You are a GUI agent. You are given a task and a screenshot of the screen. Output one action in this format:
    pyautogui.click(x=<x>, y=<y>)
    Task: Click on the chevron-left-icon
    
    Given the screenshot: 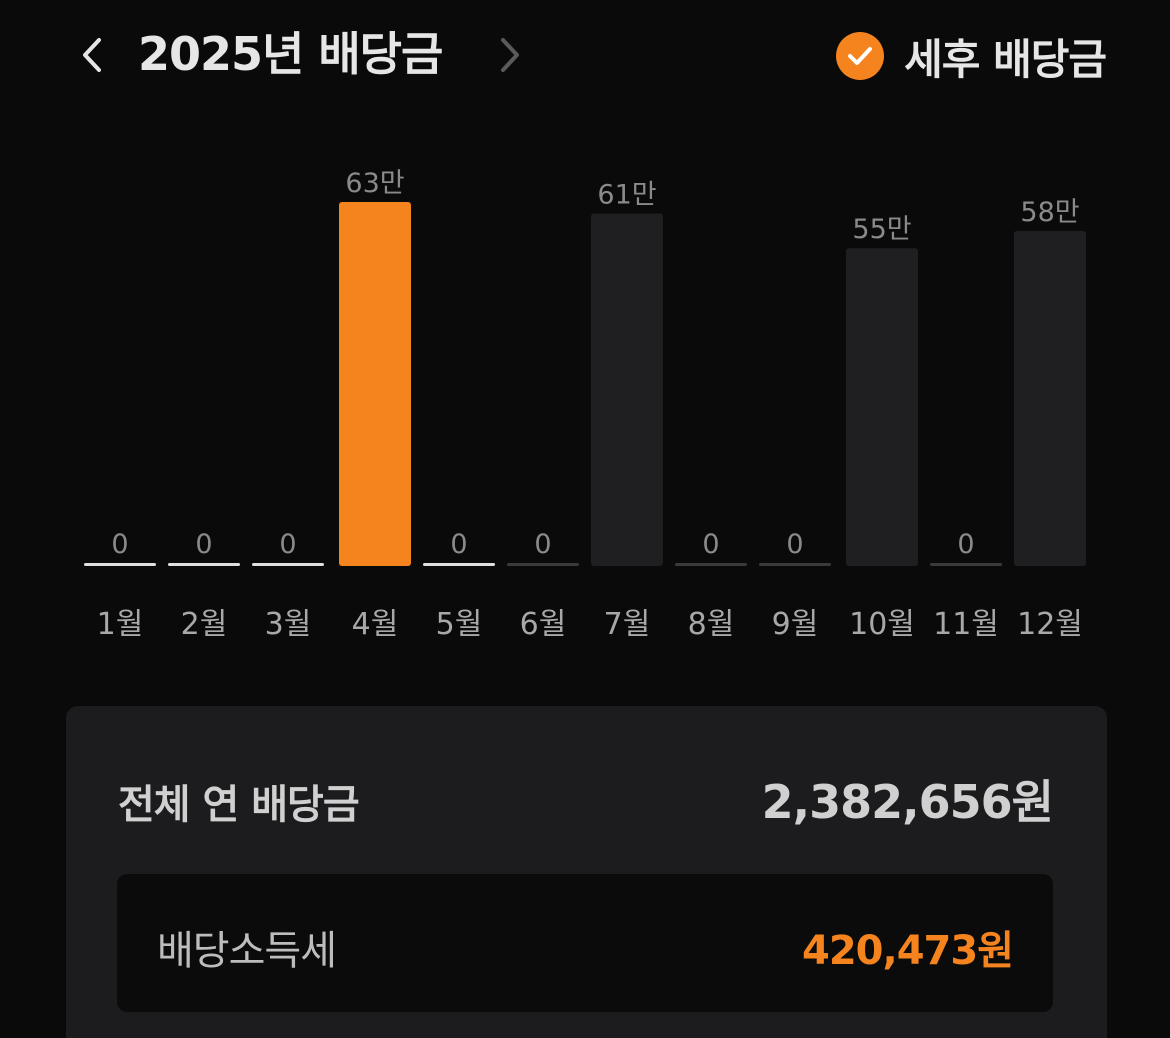 What is the action you would take?
    pyautogui.click(x=92, y=55)
    